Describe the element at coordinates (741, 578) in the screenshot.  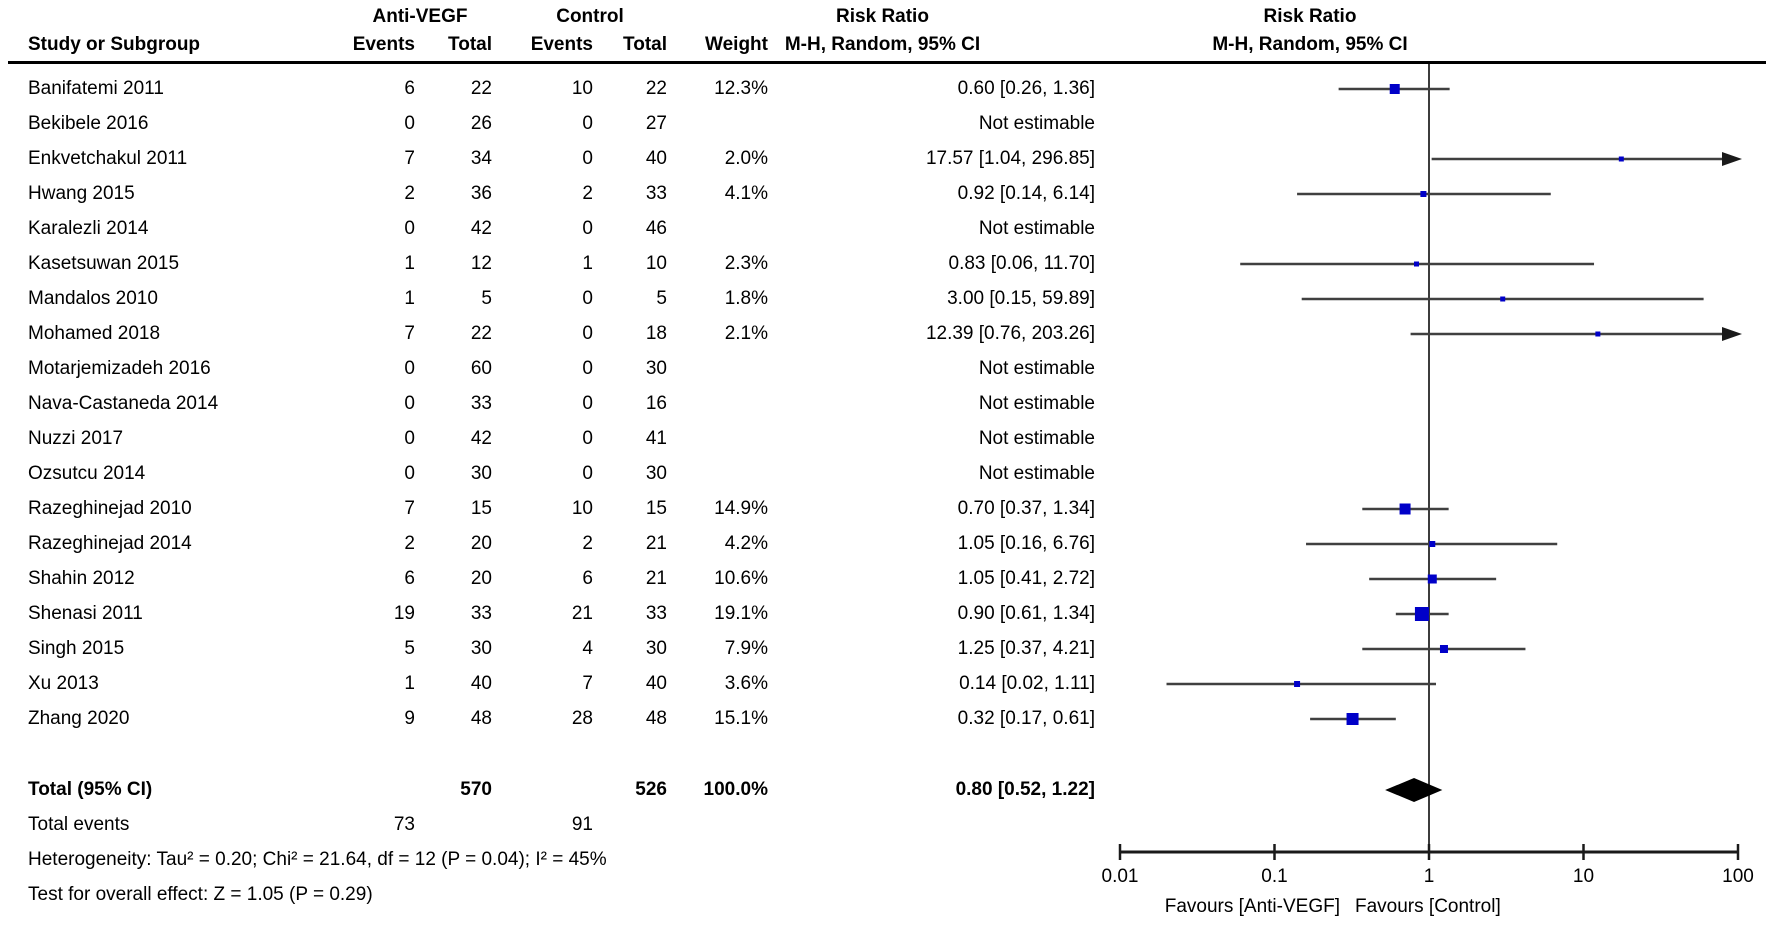
I see `study-weight: 10.6%` at that location.